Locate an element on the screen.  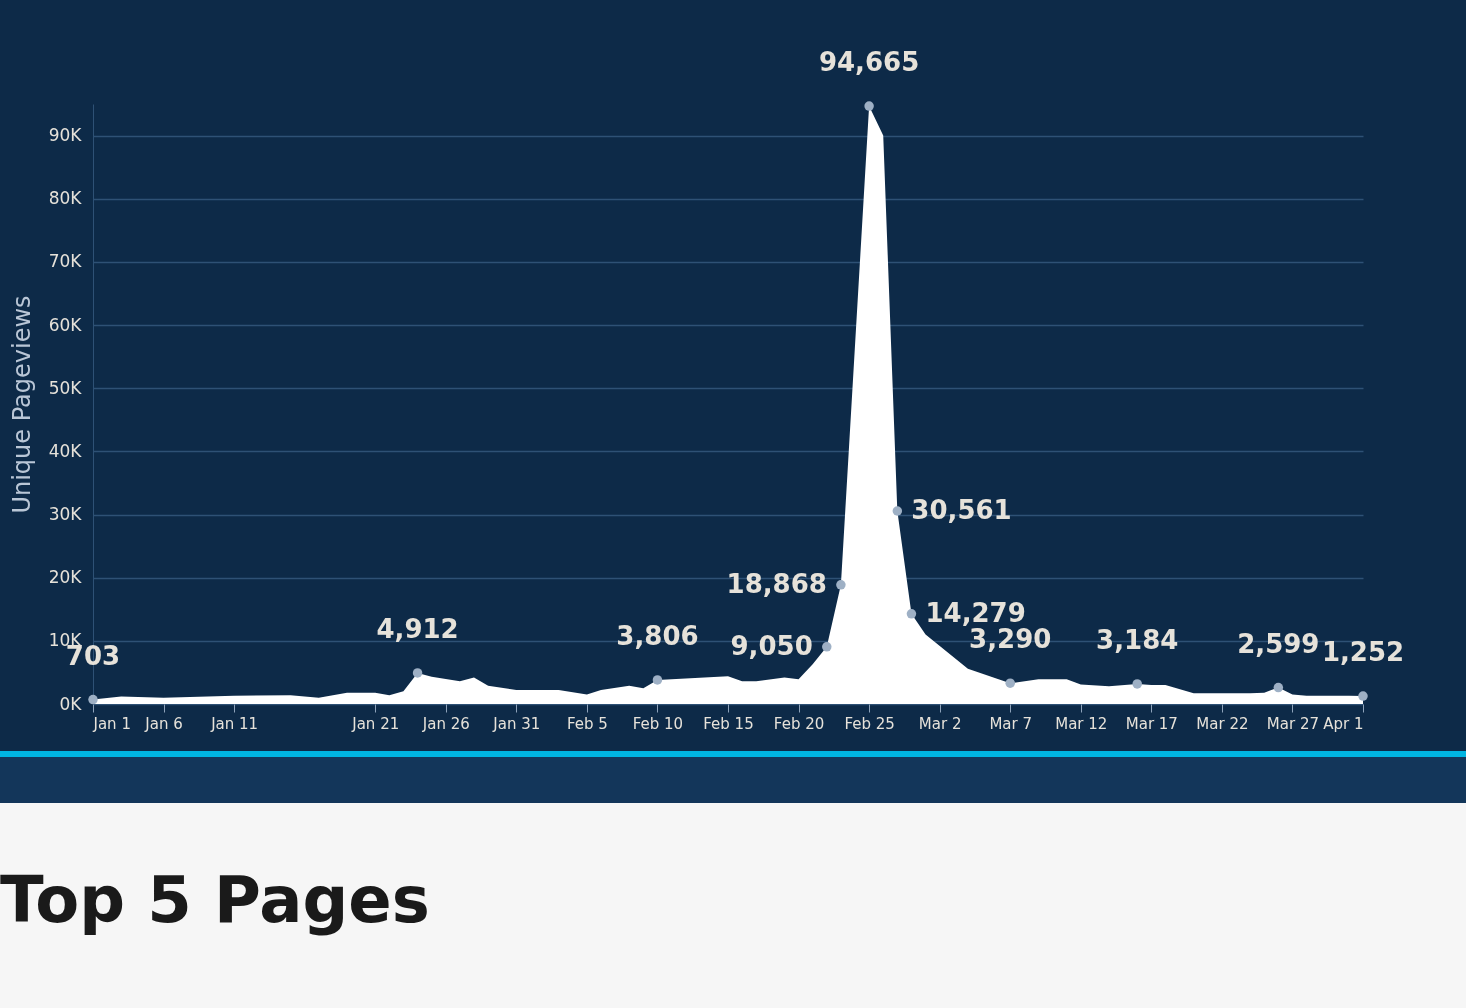
data-label: 3,806 is located at coordinates (657, 635).